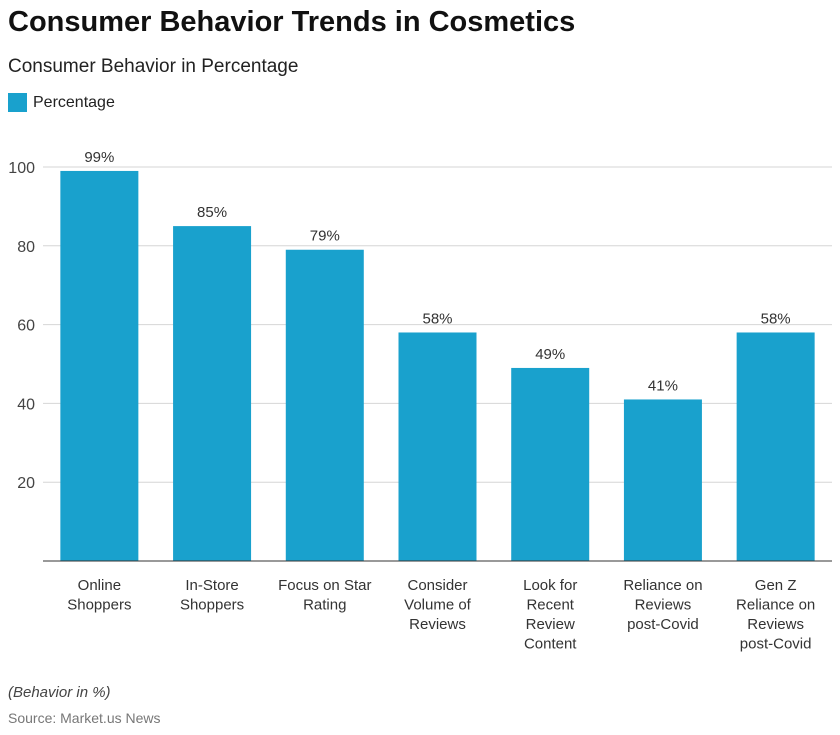 This screenshot has height=735, width=840. Describe the element at coordinates (663, 385) in the screenshot. I see `data-label: 41%` at that location.